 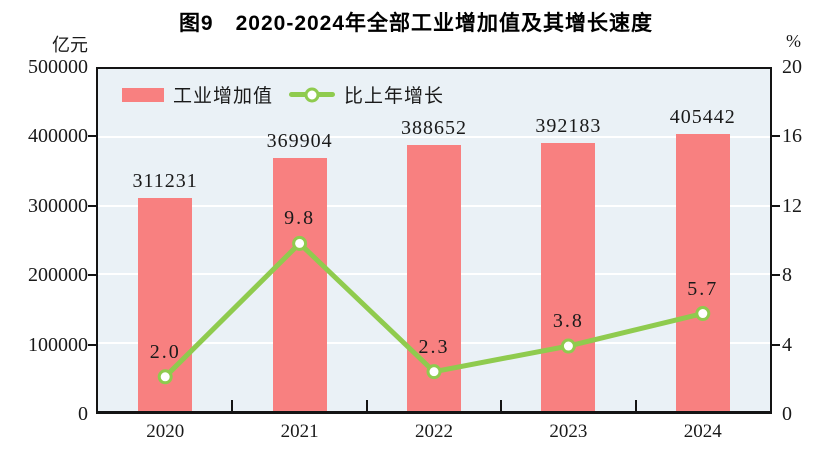 What do you see at coordinates (792, 136) in the screenshot?
I see `y-axis-label-right: 16` at bounding box center [792, 136].